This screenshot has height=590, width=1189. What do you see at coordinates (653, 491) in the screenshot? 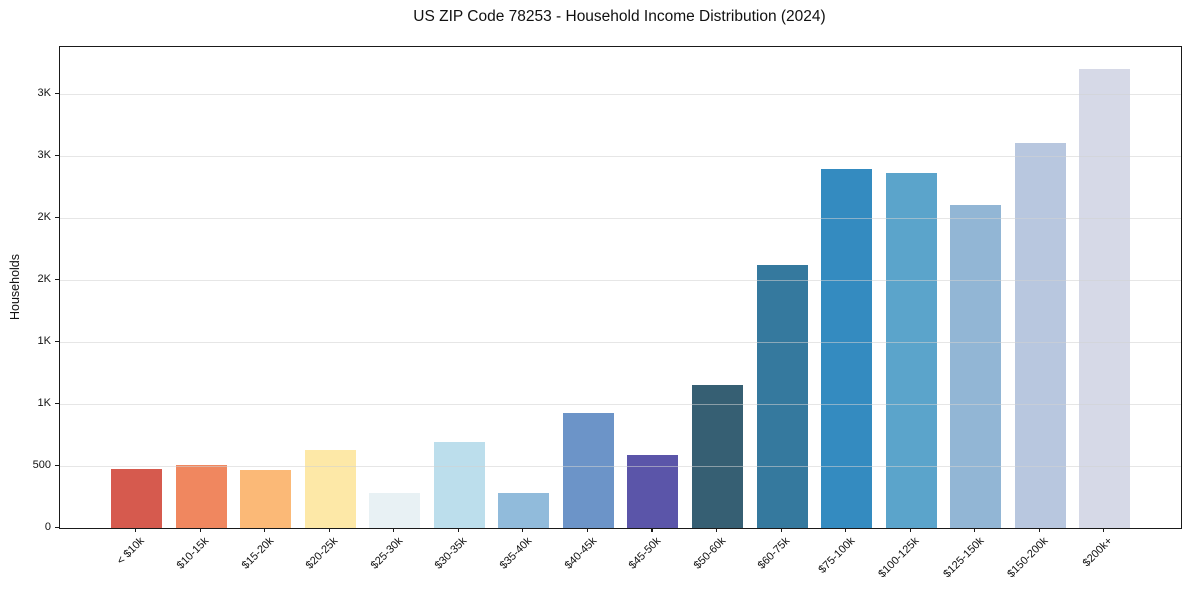
I see `bar-45-50k` at bounding box center [653, 491].